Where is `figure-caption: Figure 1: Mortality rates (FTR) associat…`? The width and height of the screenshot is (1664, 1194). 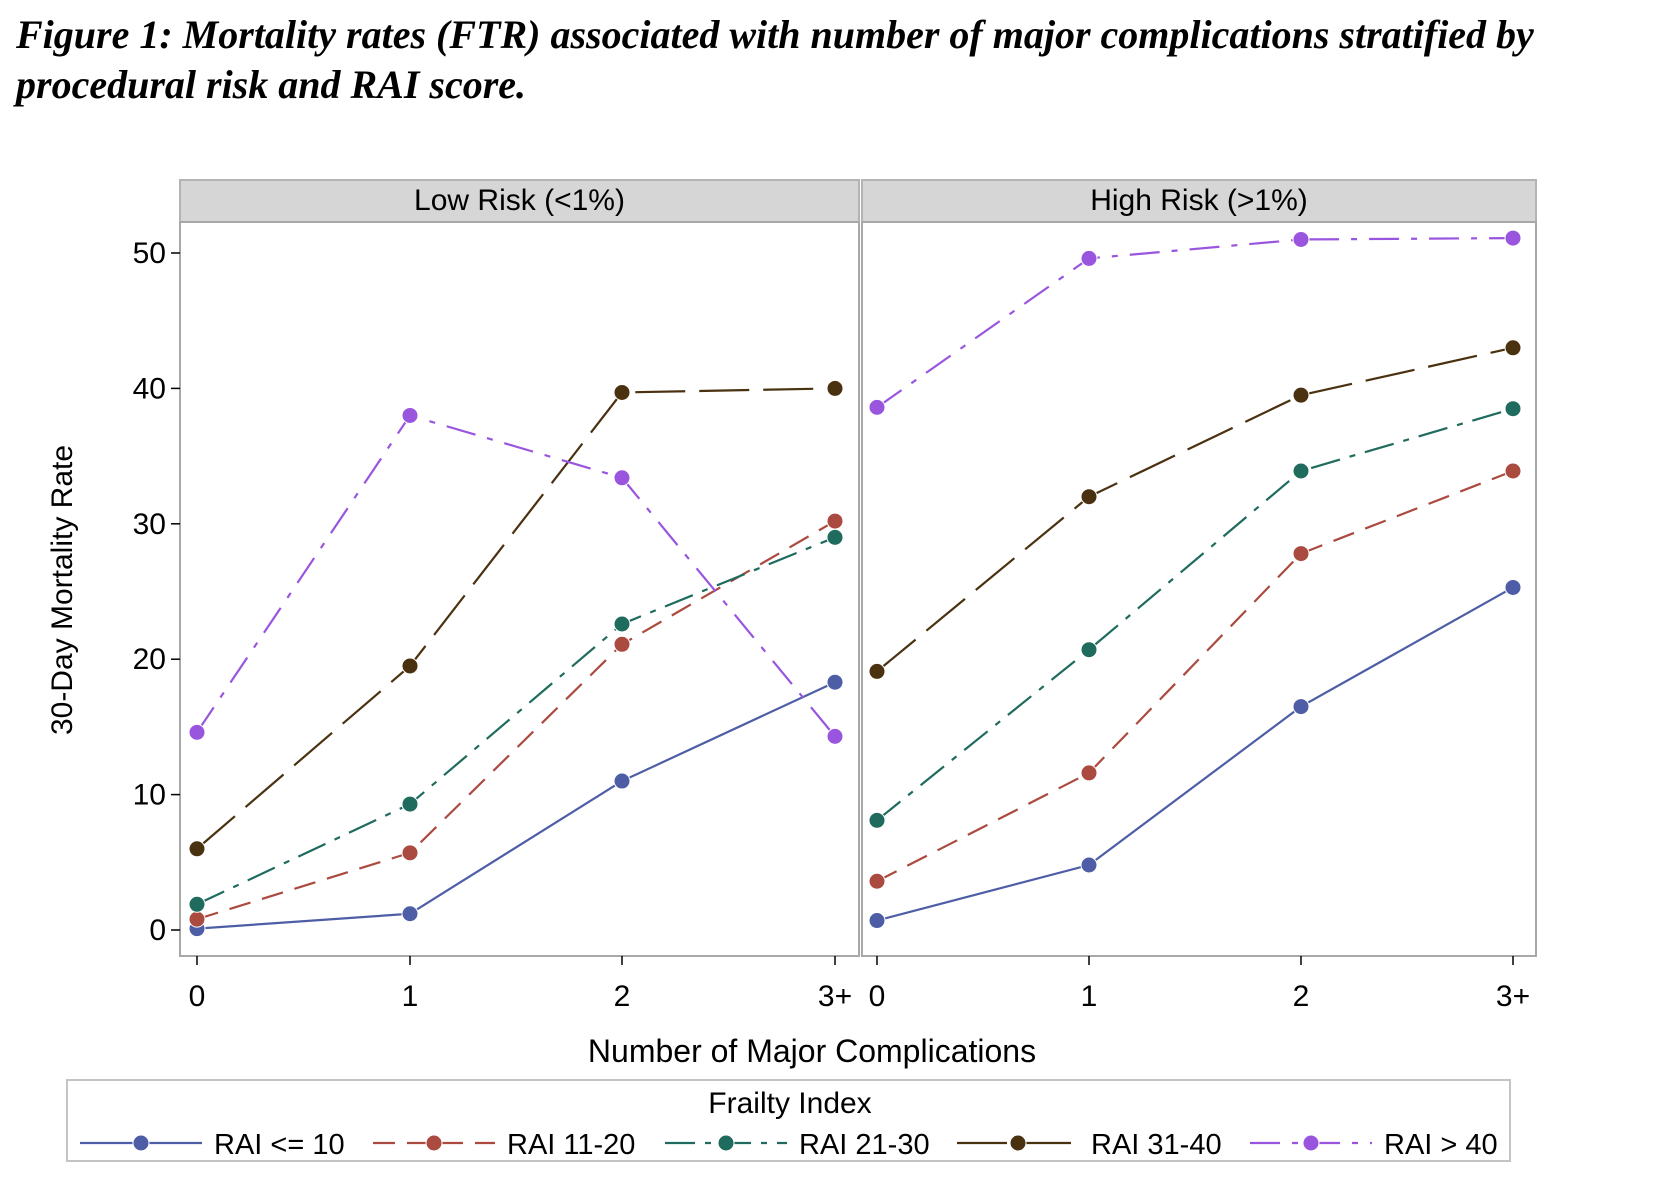
figure-caption: Figure 1: Mortality rates (FTR) associat… is located at coordinates (836, 60).